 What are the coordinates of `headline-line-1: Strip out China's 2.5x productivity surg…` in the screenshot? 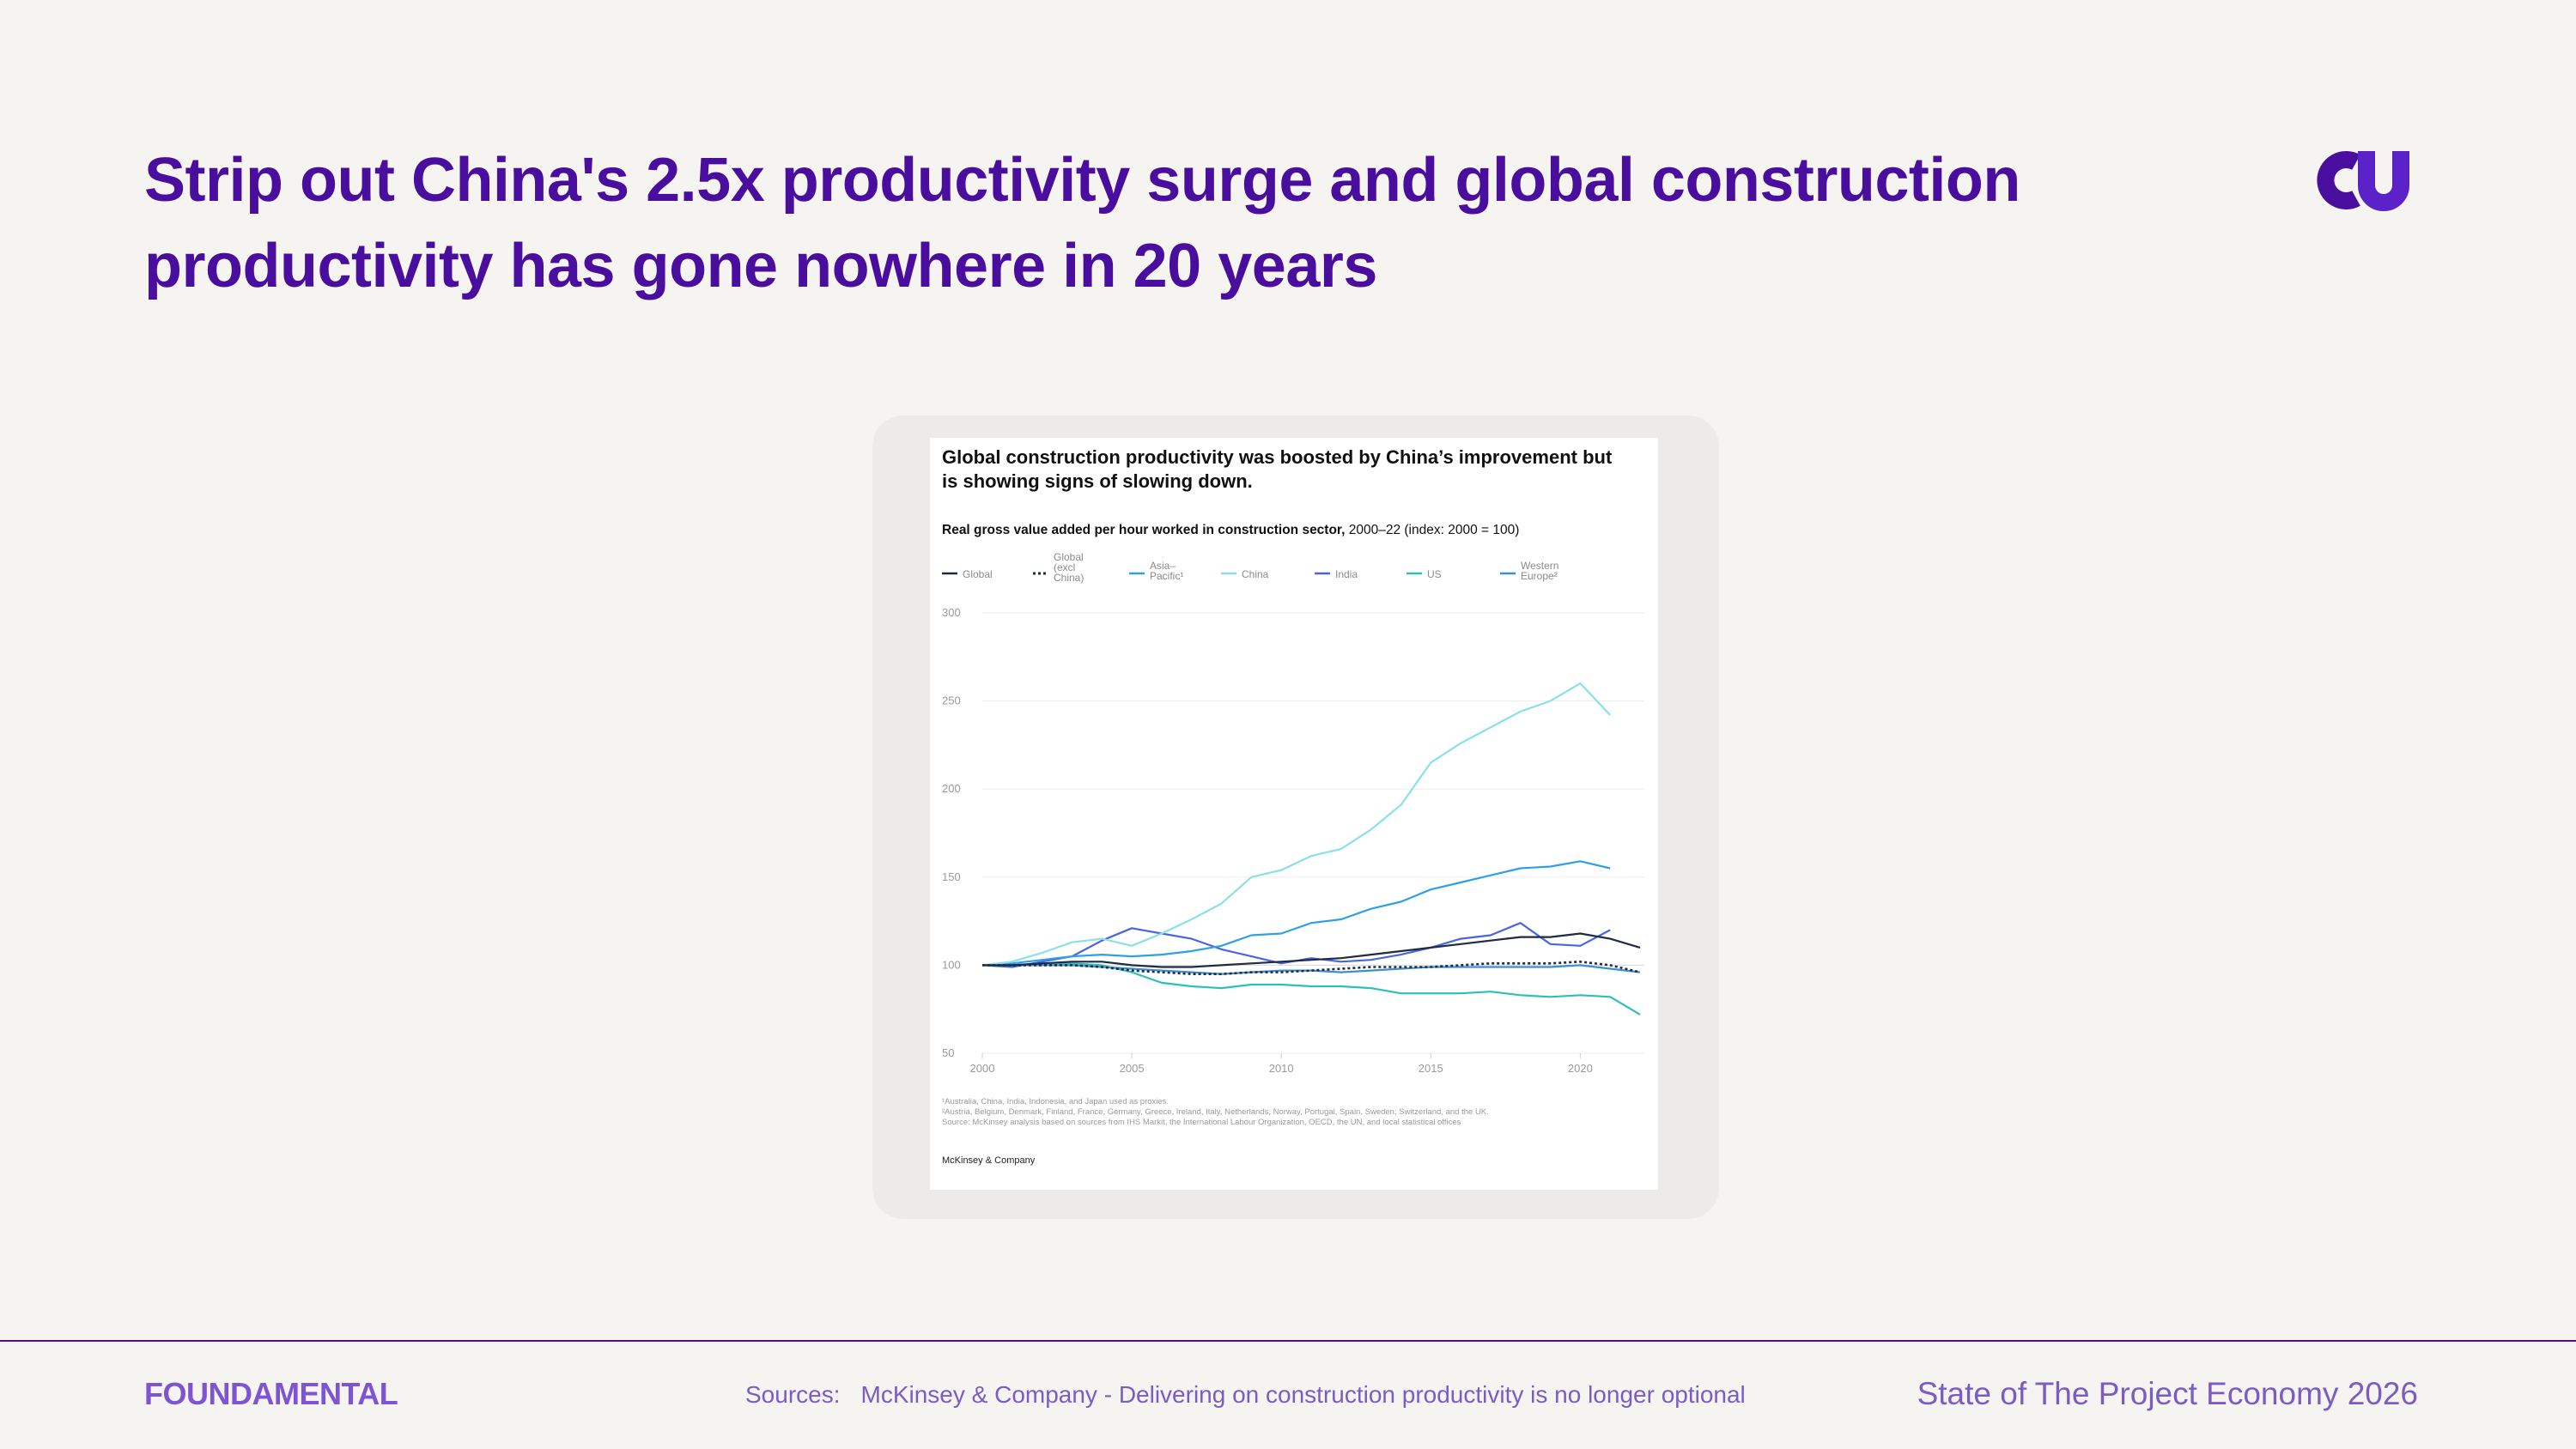 It's located at (1082, 180).